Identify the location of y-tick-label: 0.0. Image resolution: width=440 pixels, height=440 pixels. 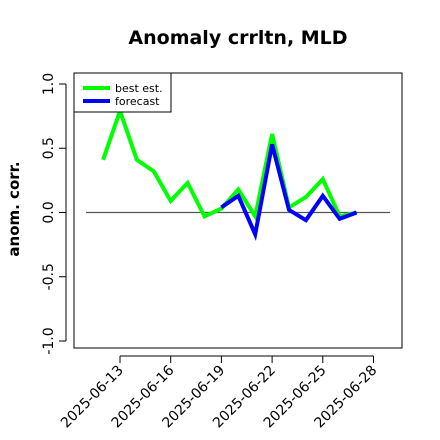
(49, 212).